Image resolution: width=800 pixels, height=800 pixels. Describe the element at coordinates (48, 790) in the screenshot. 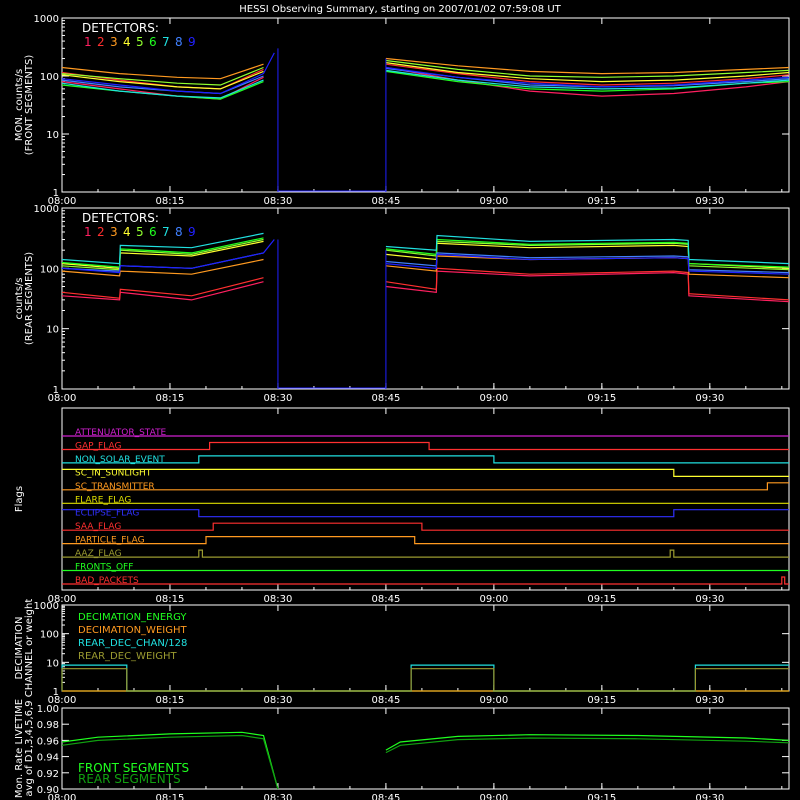

I see `y-tick-label: 0.90` at that location.